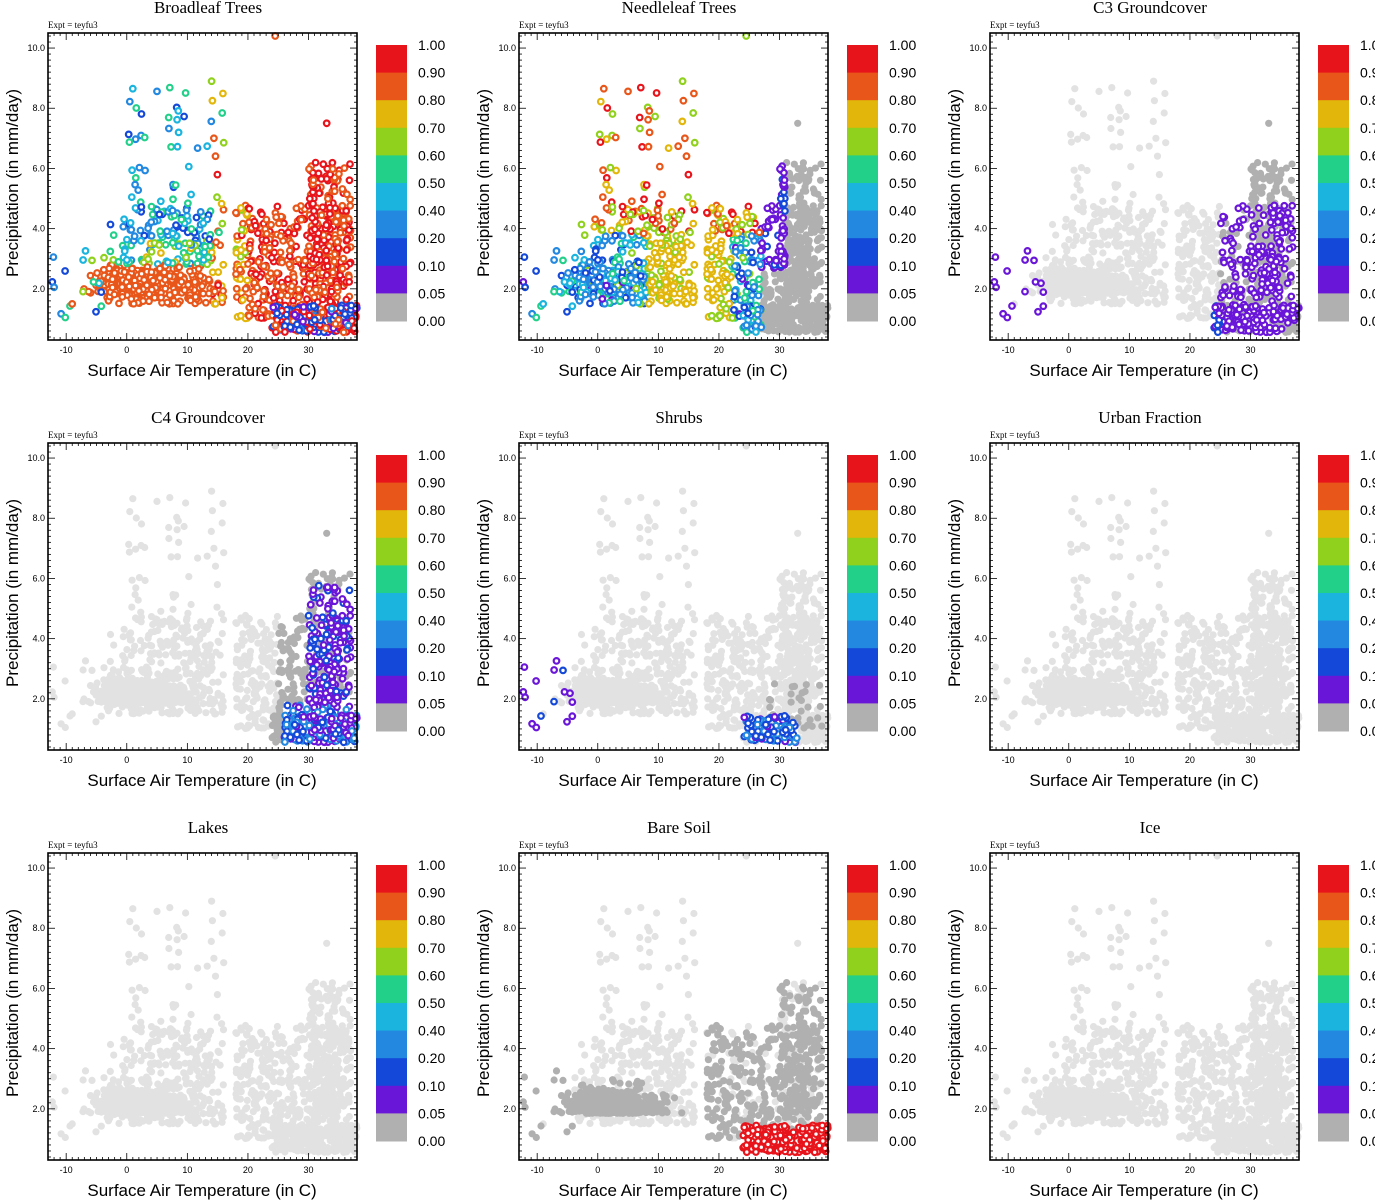  I want to click on colorbar-label: 1.00, so click(431, 45).